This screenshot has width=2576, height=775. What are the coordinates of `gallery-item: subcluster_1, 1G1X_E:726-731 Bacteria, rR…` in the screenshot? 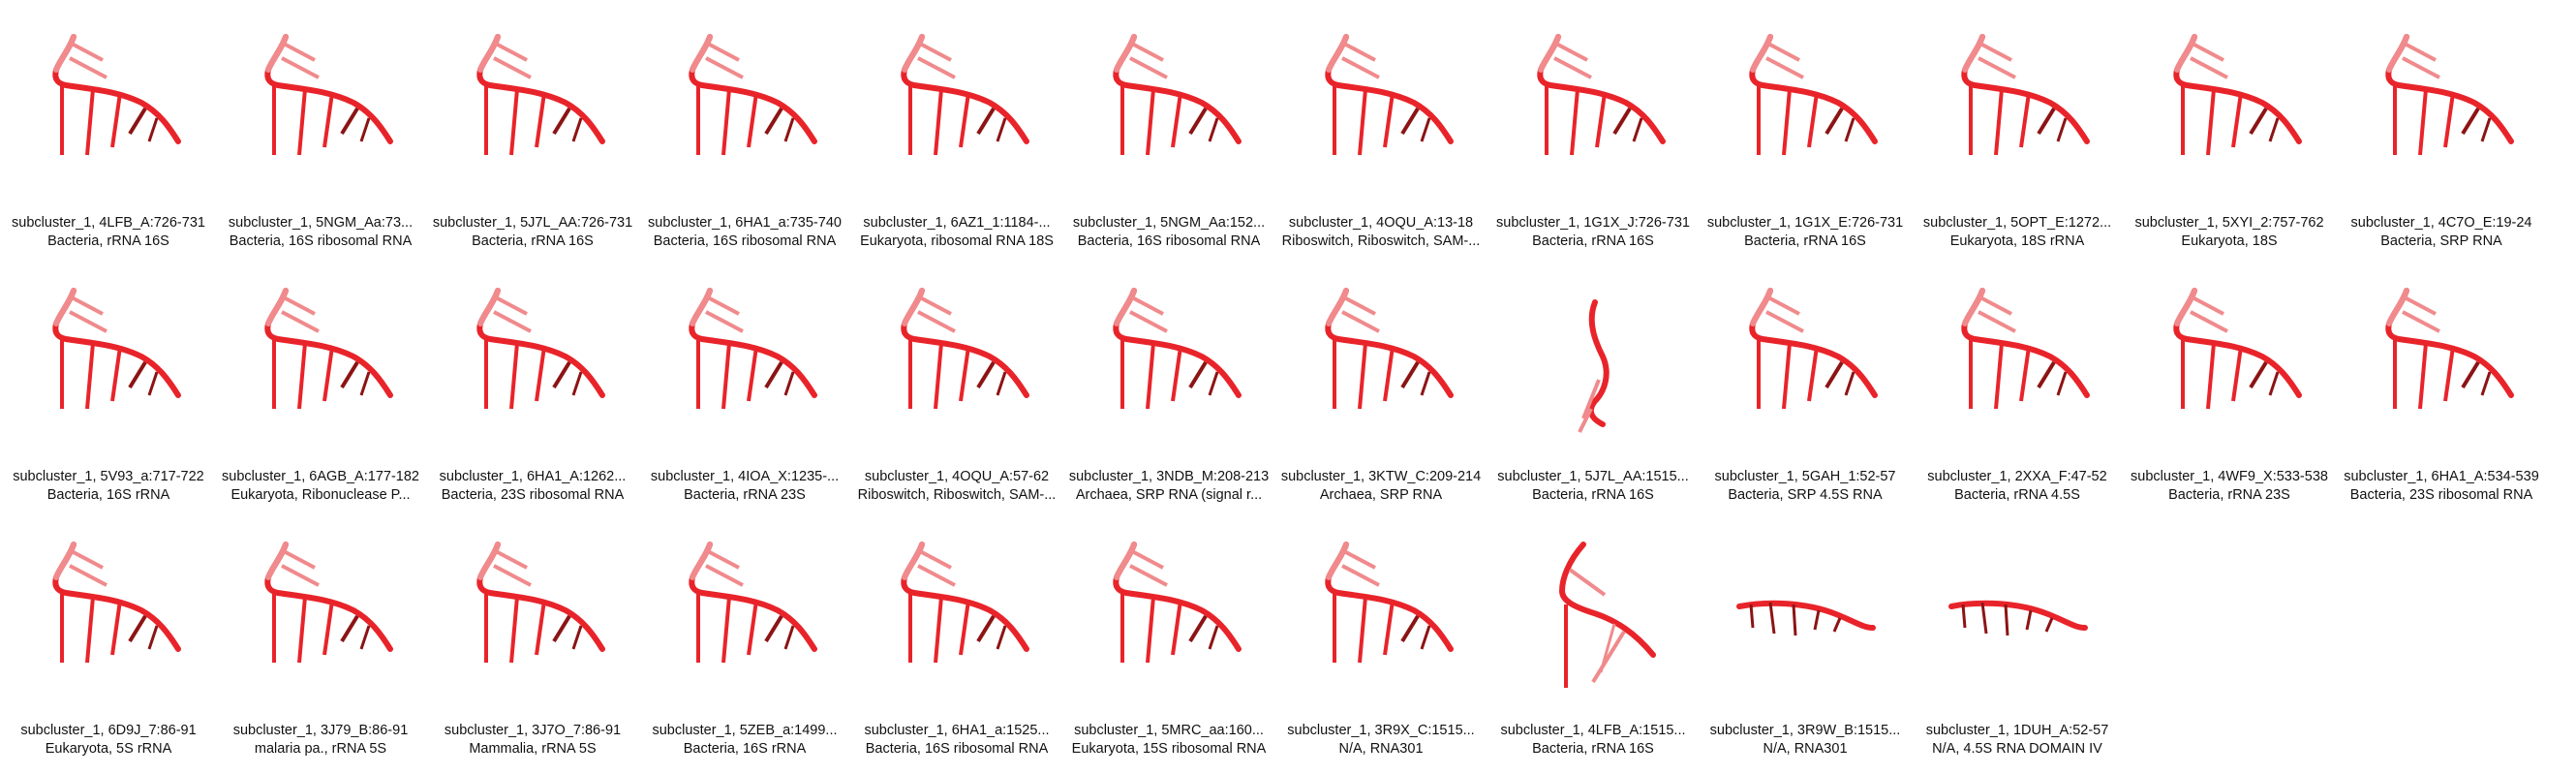 It's located at (1805, 137).